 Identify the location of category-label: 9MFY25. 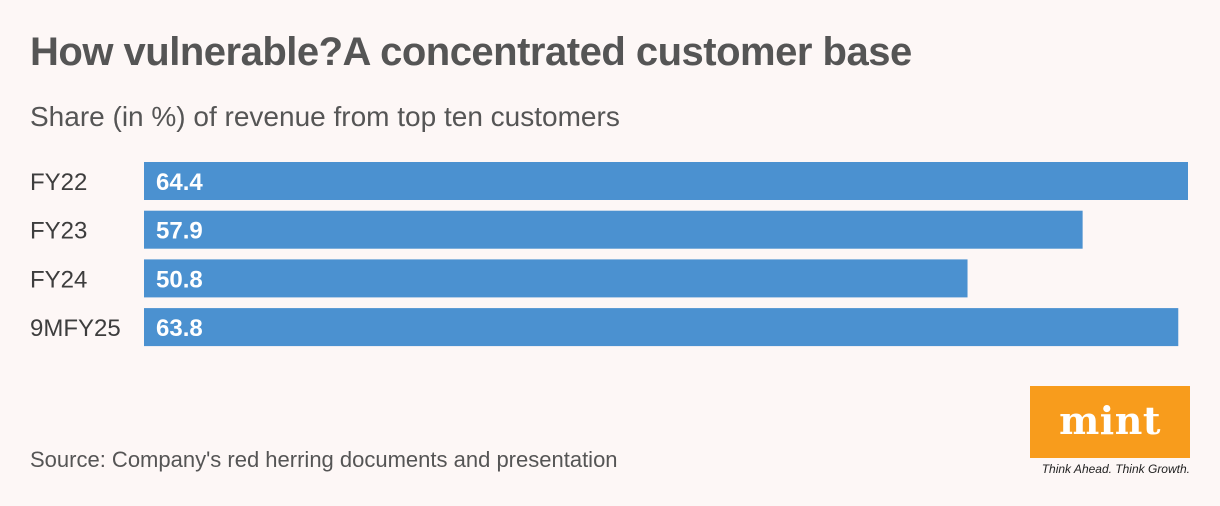
(75, 328).